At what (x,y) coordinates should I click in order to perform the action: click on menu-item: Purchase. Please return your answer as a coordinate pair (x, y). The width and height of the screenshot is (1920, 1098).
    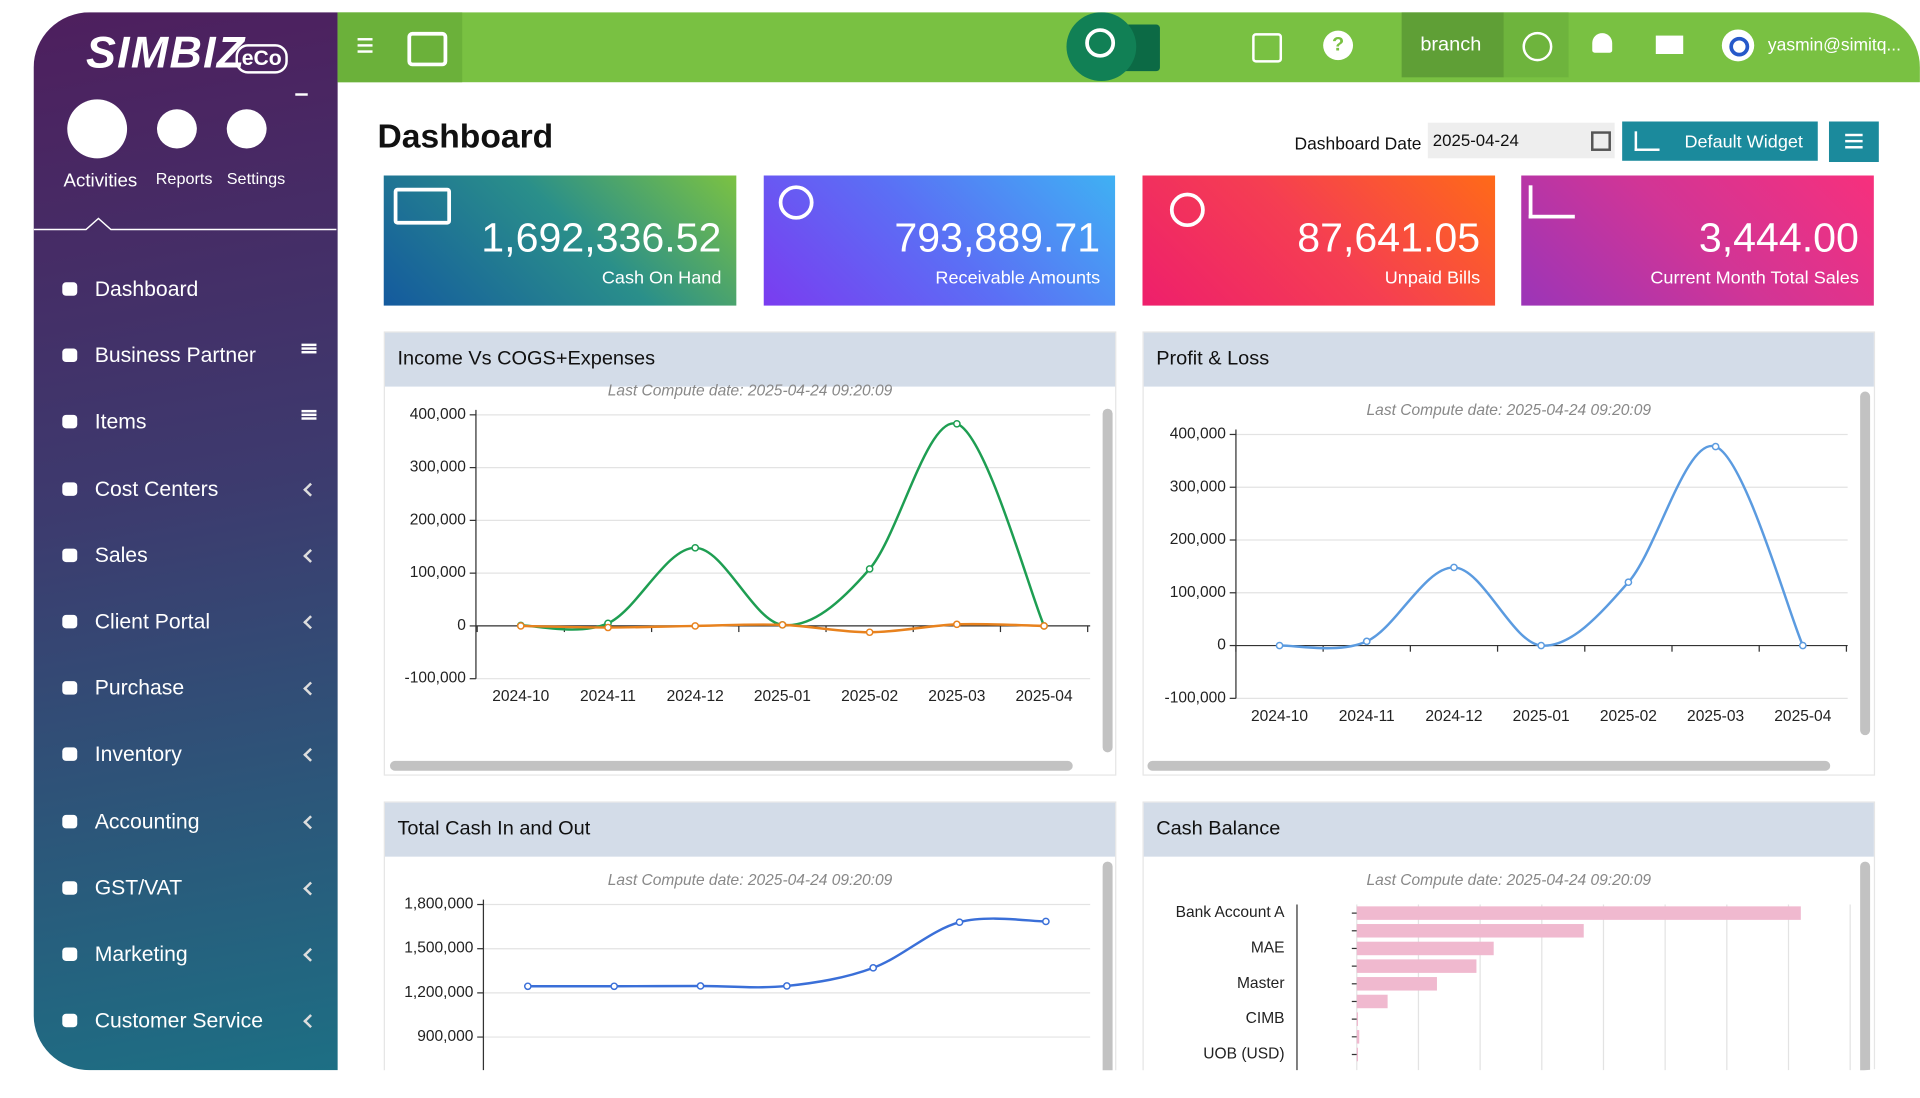
    Looking at the image, I should click on (186, 688).